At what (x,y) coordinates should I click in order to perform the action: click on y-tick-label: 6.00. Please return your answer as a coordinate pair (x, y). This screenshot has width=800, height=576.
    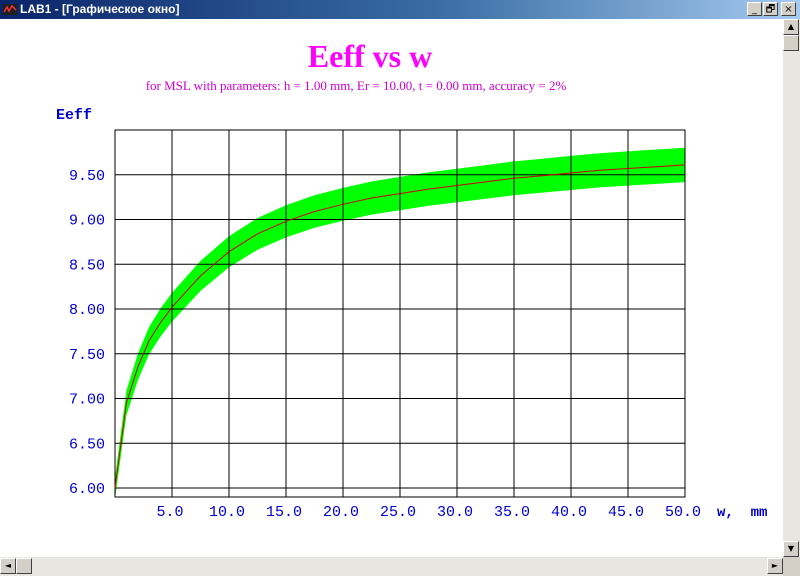
    Looking at the image, I should click on (87, 489).